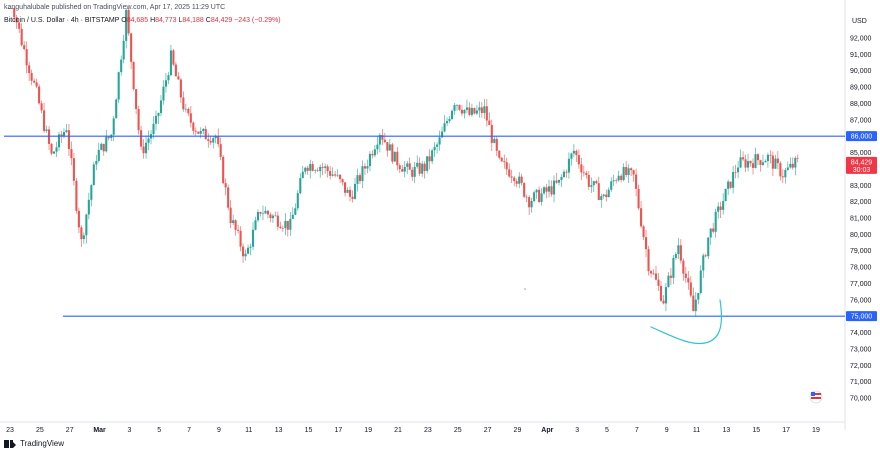 The image size is (880, 452). What do you see at coordinates (208, 20) in the screenshot?
I see `close-label: C` at bounding box center [208, 20].